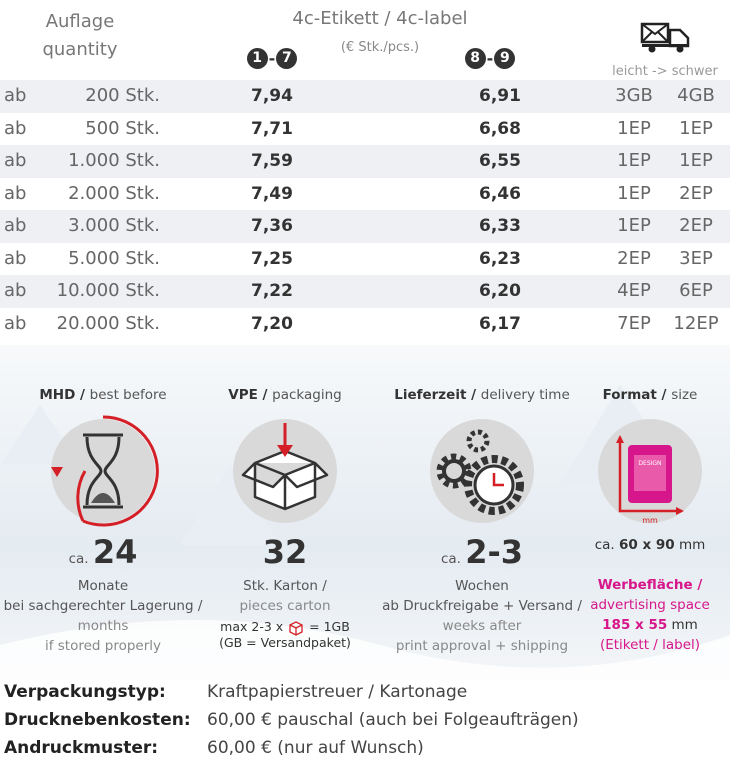 The width and height of the screenshot is (730, 774). What do you see at coordinates (650, 585) in the screenshot?
I see `ad-title: Werbefläche /` at bounding box center [650, 585].